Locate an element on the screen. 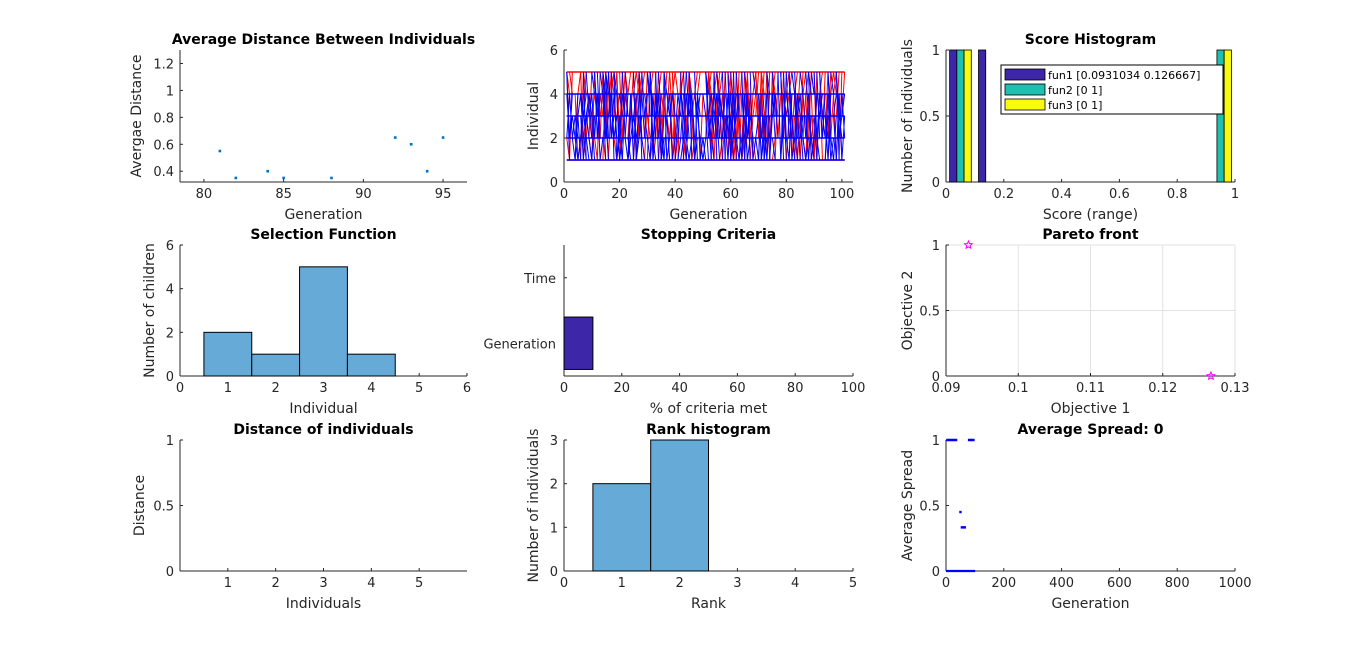 The image size is (1366, 653). legend-label: fun3 [0 1] is located at coordinates (1075, 105).